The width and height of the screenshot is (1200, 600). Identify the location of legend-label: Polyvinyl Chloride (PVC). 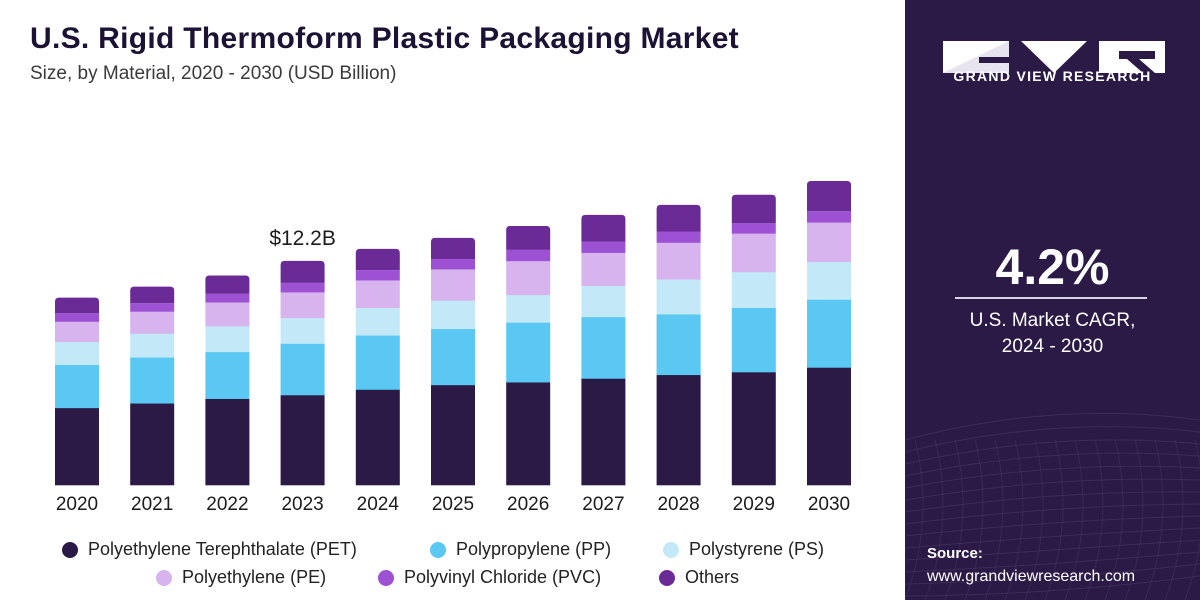
(503, 577).